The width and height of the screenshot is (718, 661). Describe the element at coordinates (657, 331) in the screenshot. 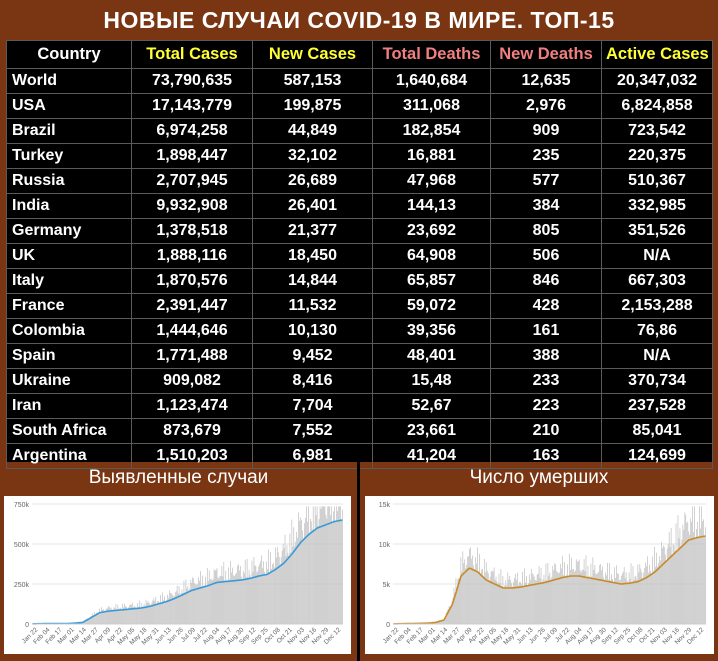

I see `cell-active-cases: 76,86` at that location.